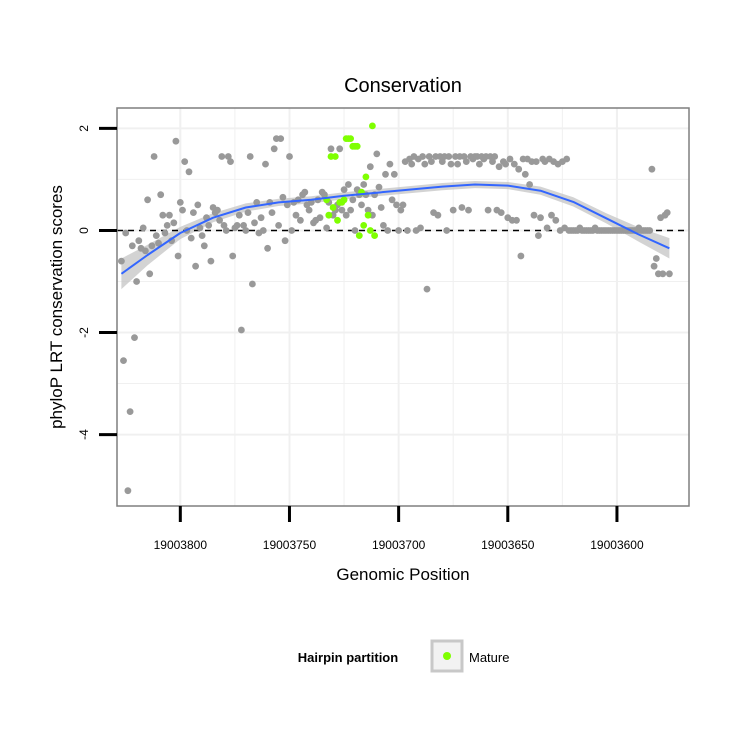 Image resolution: width=750 pixels, height=750 pixels. I want to click on y-tick-label: 2, so click(84, 128).